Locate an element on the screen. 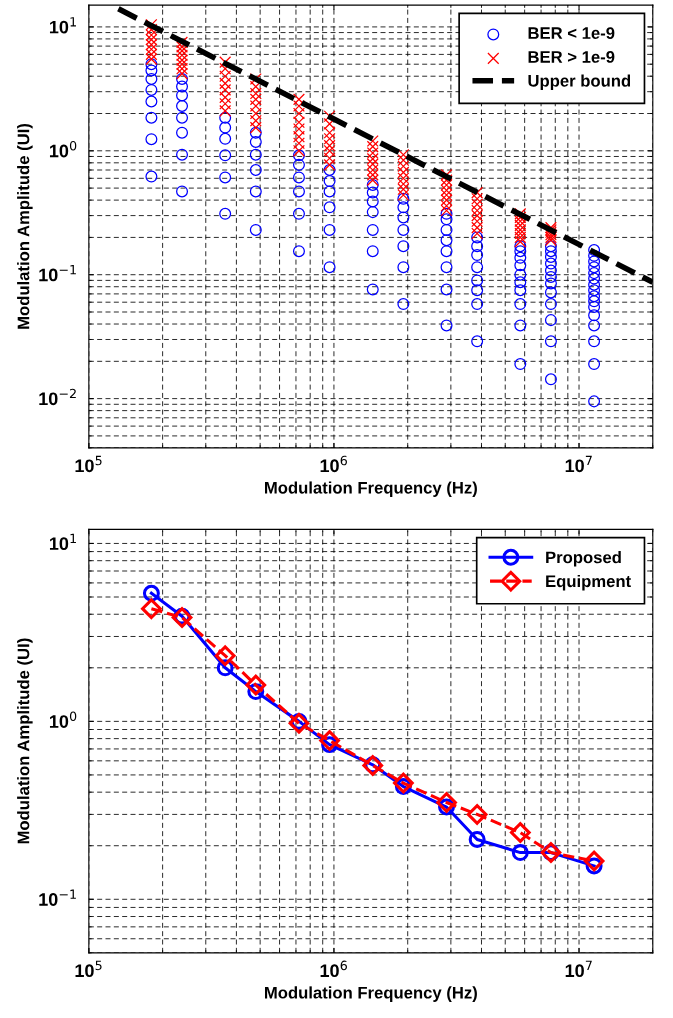 This screenshot has width=673, height=1018. legend-label: Upper bound is located at coordinates (579, 82).